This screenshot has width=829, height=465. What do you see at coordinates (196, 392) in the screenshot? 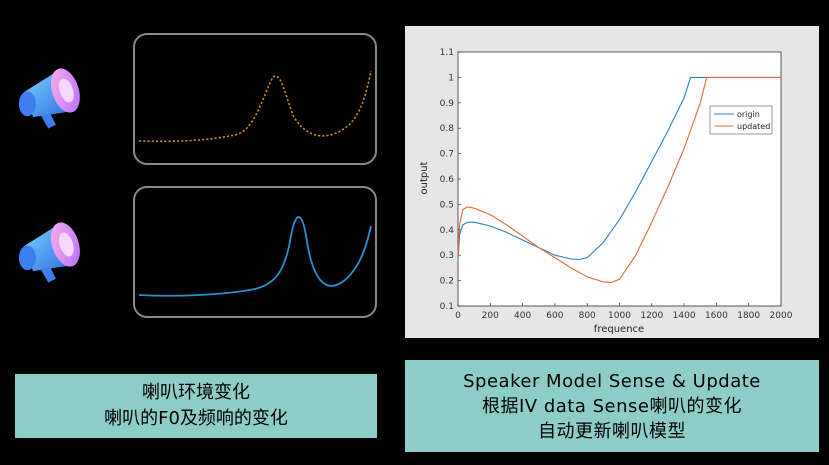
I see `left-caption-line1: 喇叭环境变化` at bounding box center [196, 392].